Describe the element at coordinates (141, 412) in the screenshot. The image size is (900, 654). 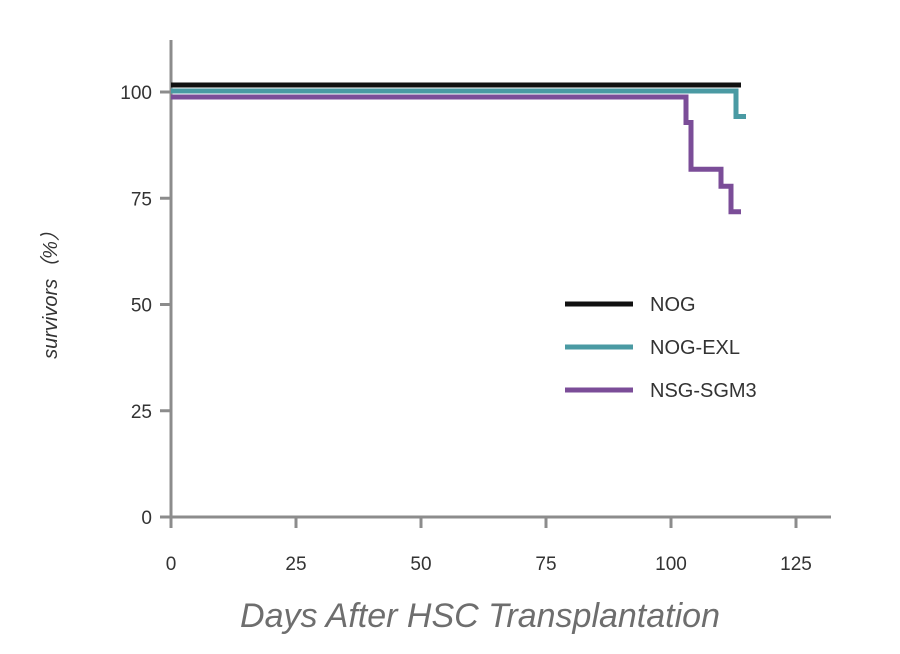
I see `y-tick-label: 25` at that location.